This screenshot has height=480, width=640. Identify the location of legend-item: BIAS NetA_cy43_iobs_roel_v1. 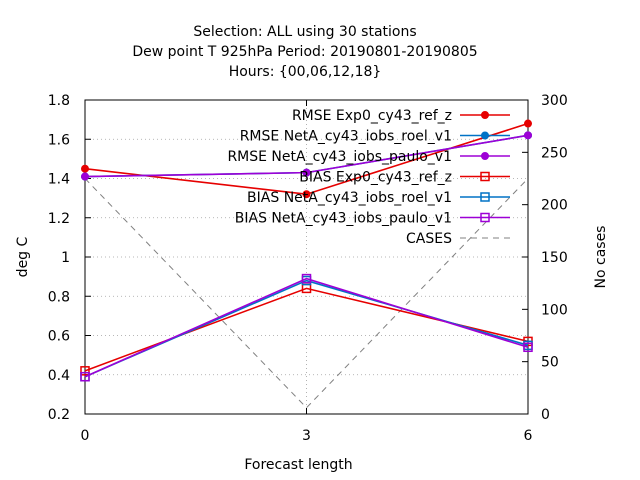
(378, 198).